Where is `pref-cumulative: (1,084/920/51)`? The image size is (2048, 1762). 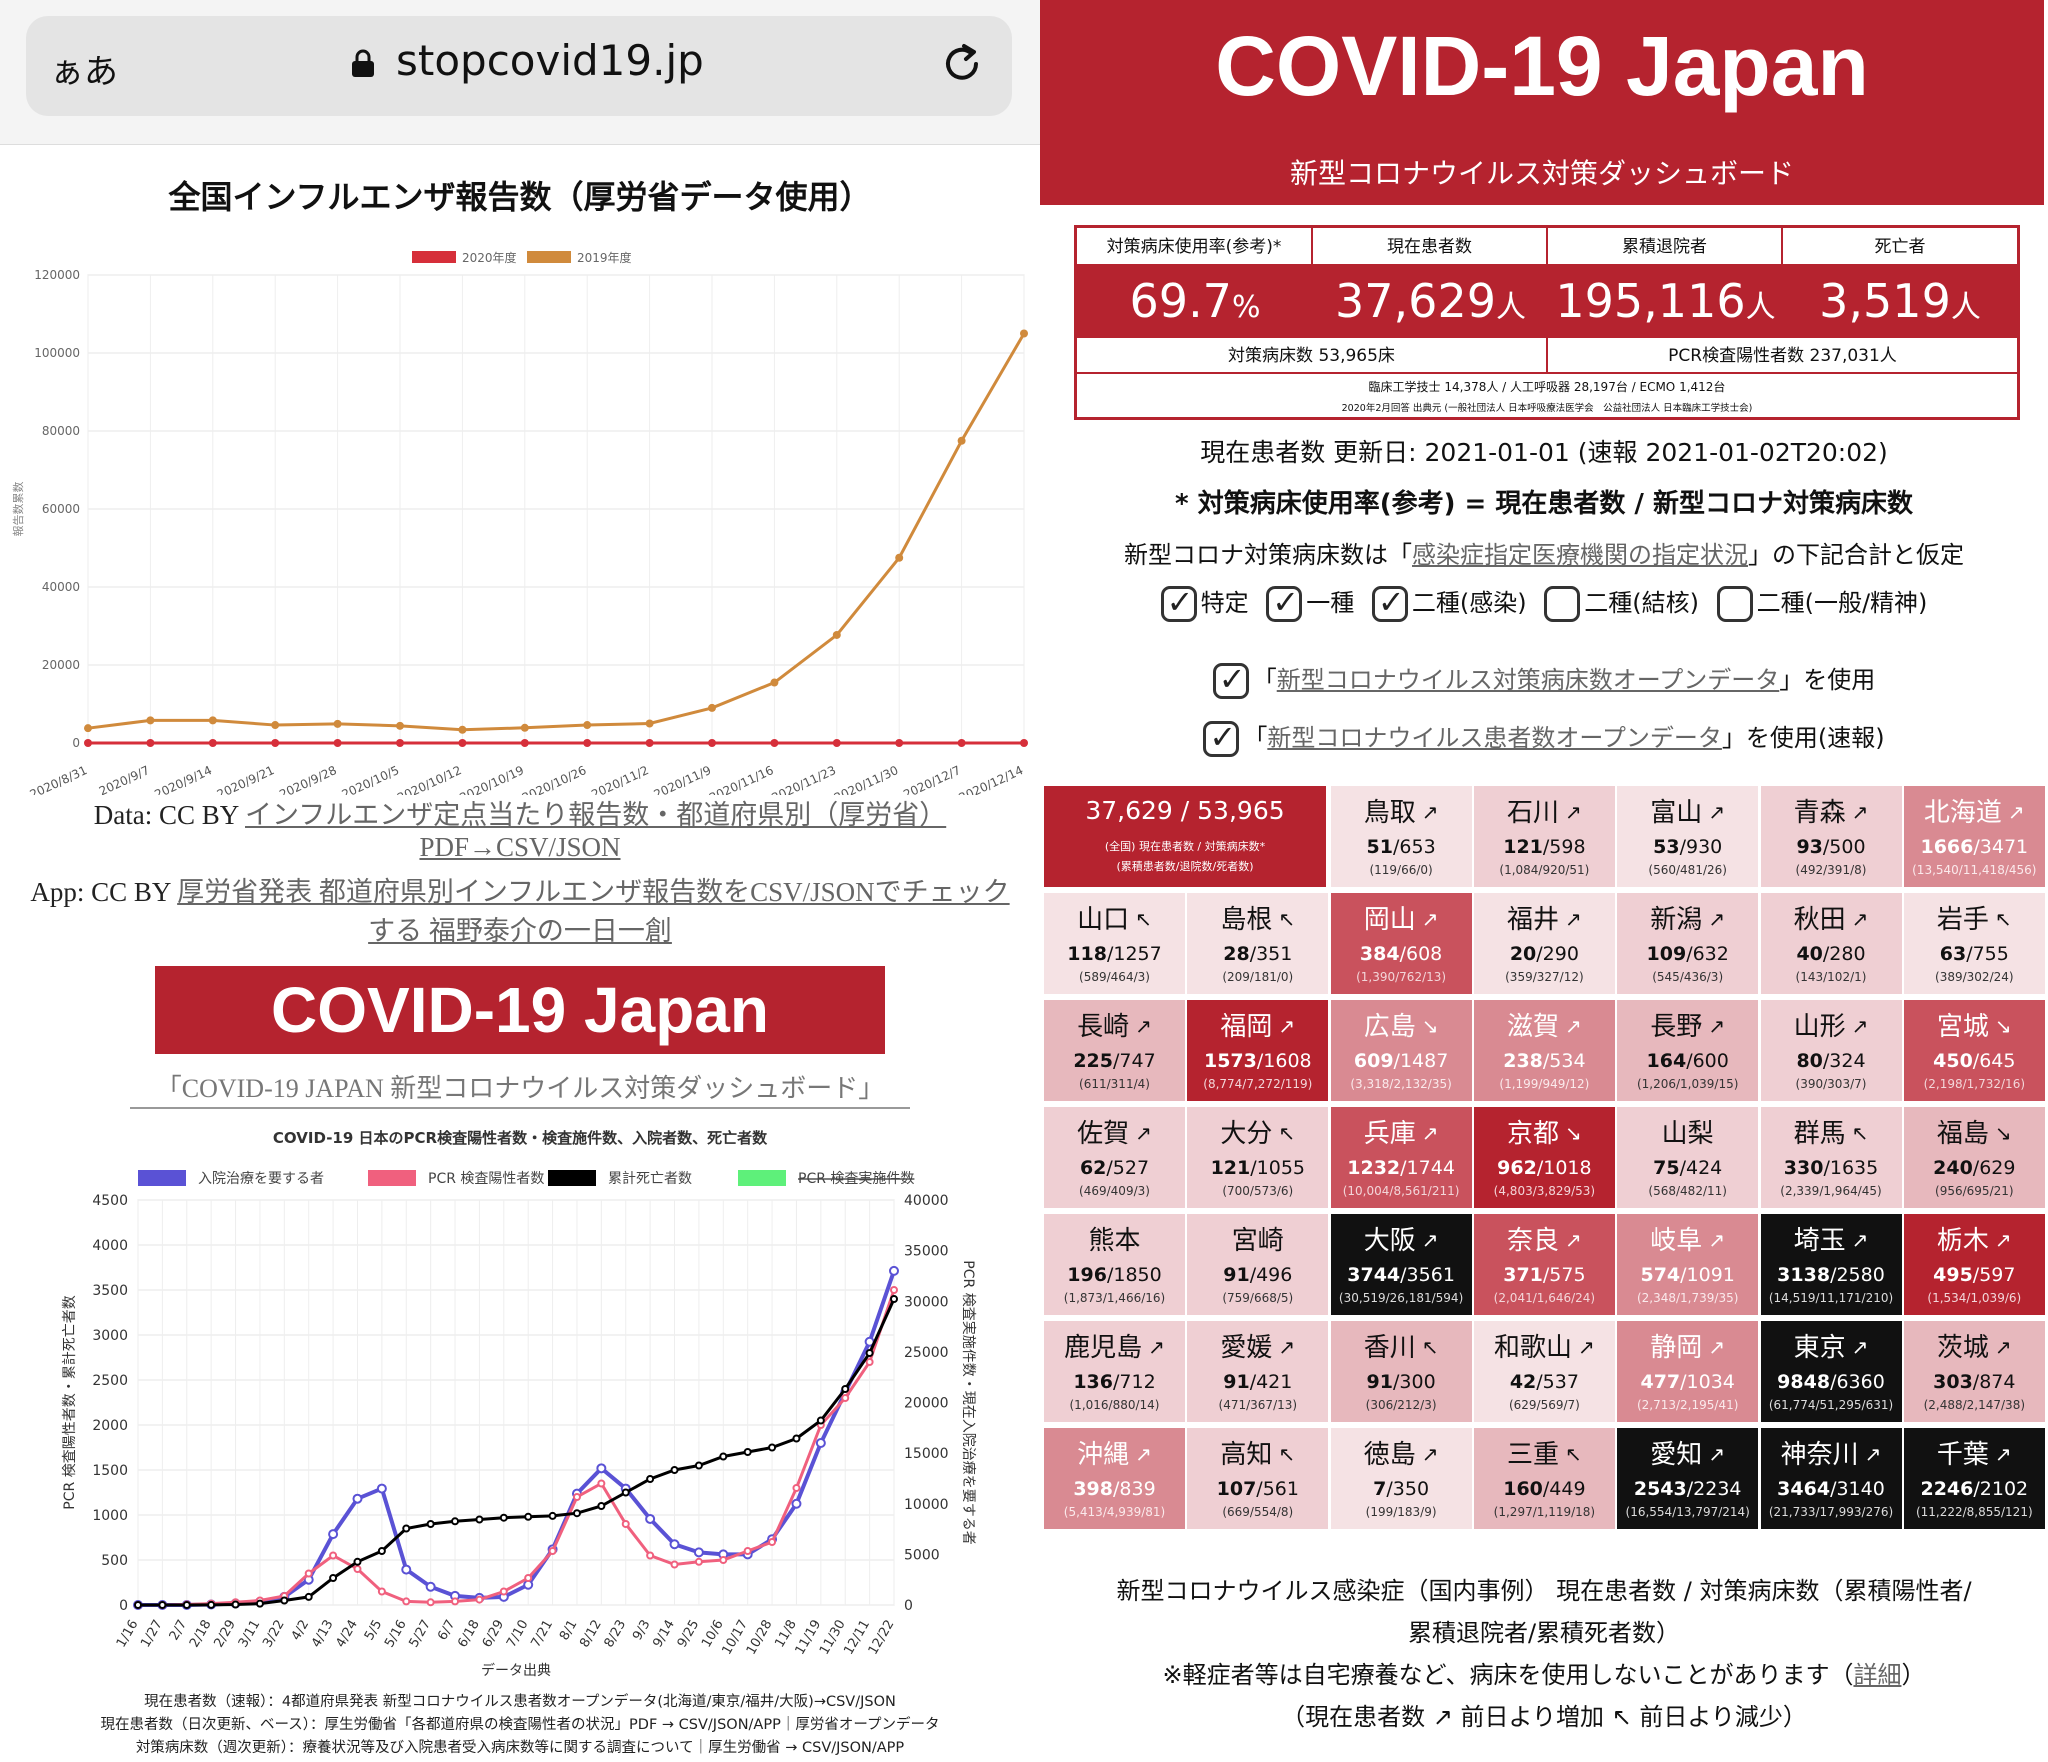
pref-cumulative: (1,084/920/51) is located at coordinates (1544, 870).